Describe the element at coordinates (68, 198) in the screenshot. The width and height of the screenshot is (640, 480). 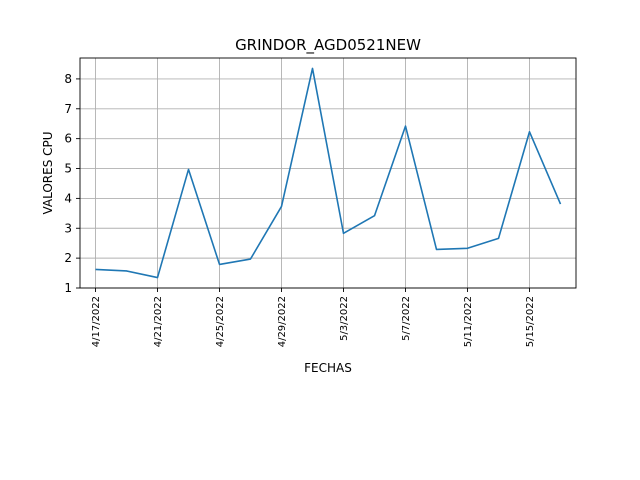
I see `y-tick-label: 4` at that location.